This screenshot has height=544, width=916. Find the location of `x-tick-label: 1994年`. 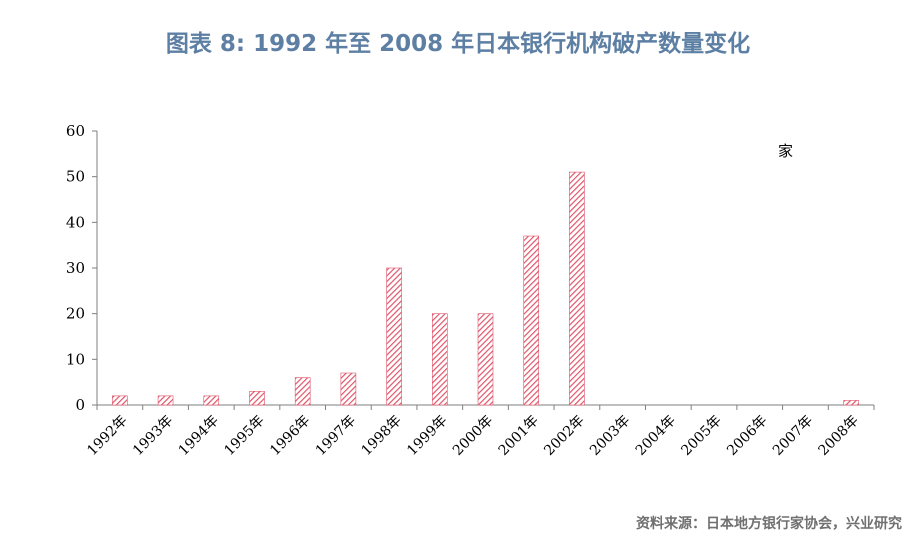

x-tick-label: 1994年 is located at coordinates (199, 436).